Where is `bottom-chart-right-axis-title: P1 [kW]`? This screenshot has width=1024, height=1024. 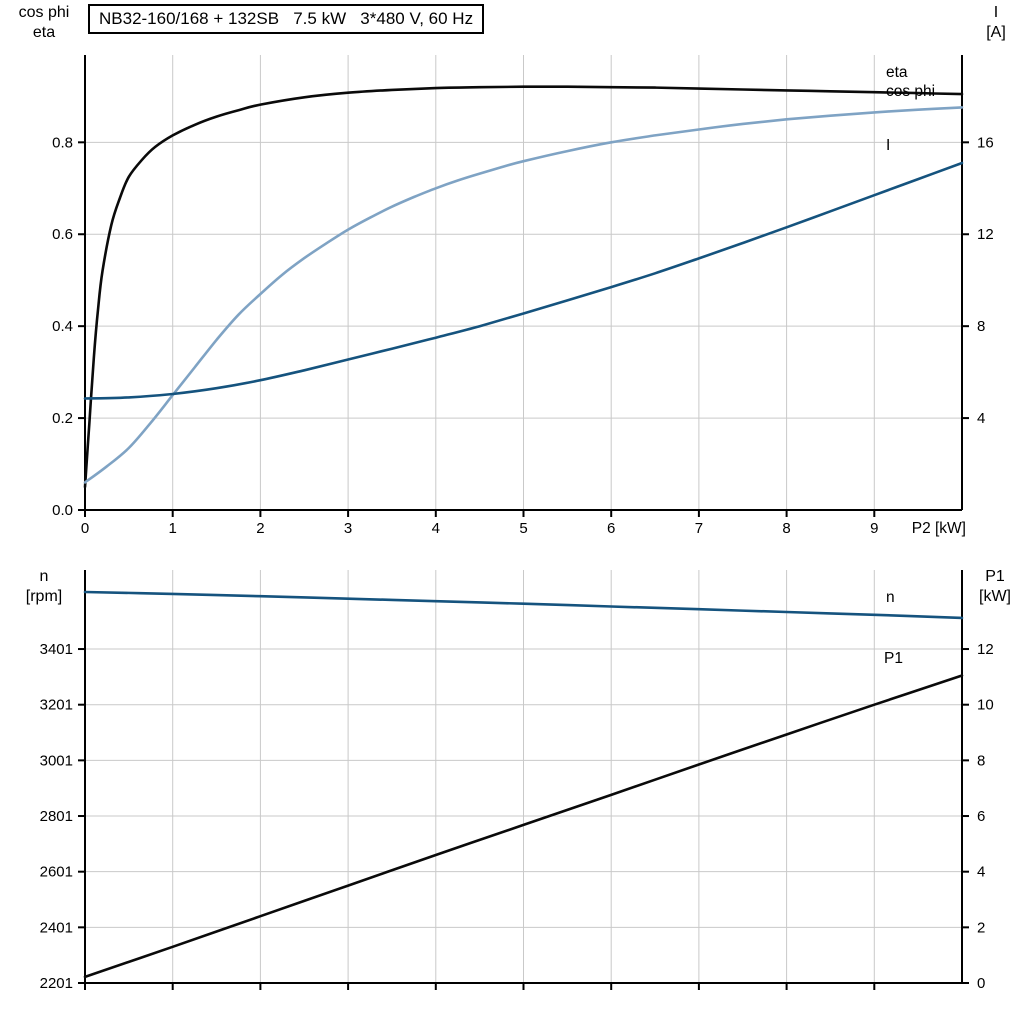
bottom-chart-right-axis-title: P1 [kW] is located at coordinates (995, 587).